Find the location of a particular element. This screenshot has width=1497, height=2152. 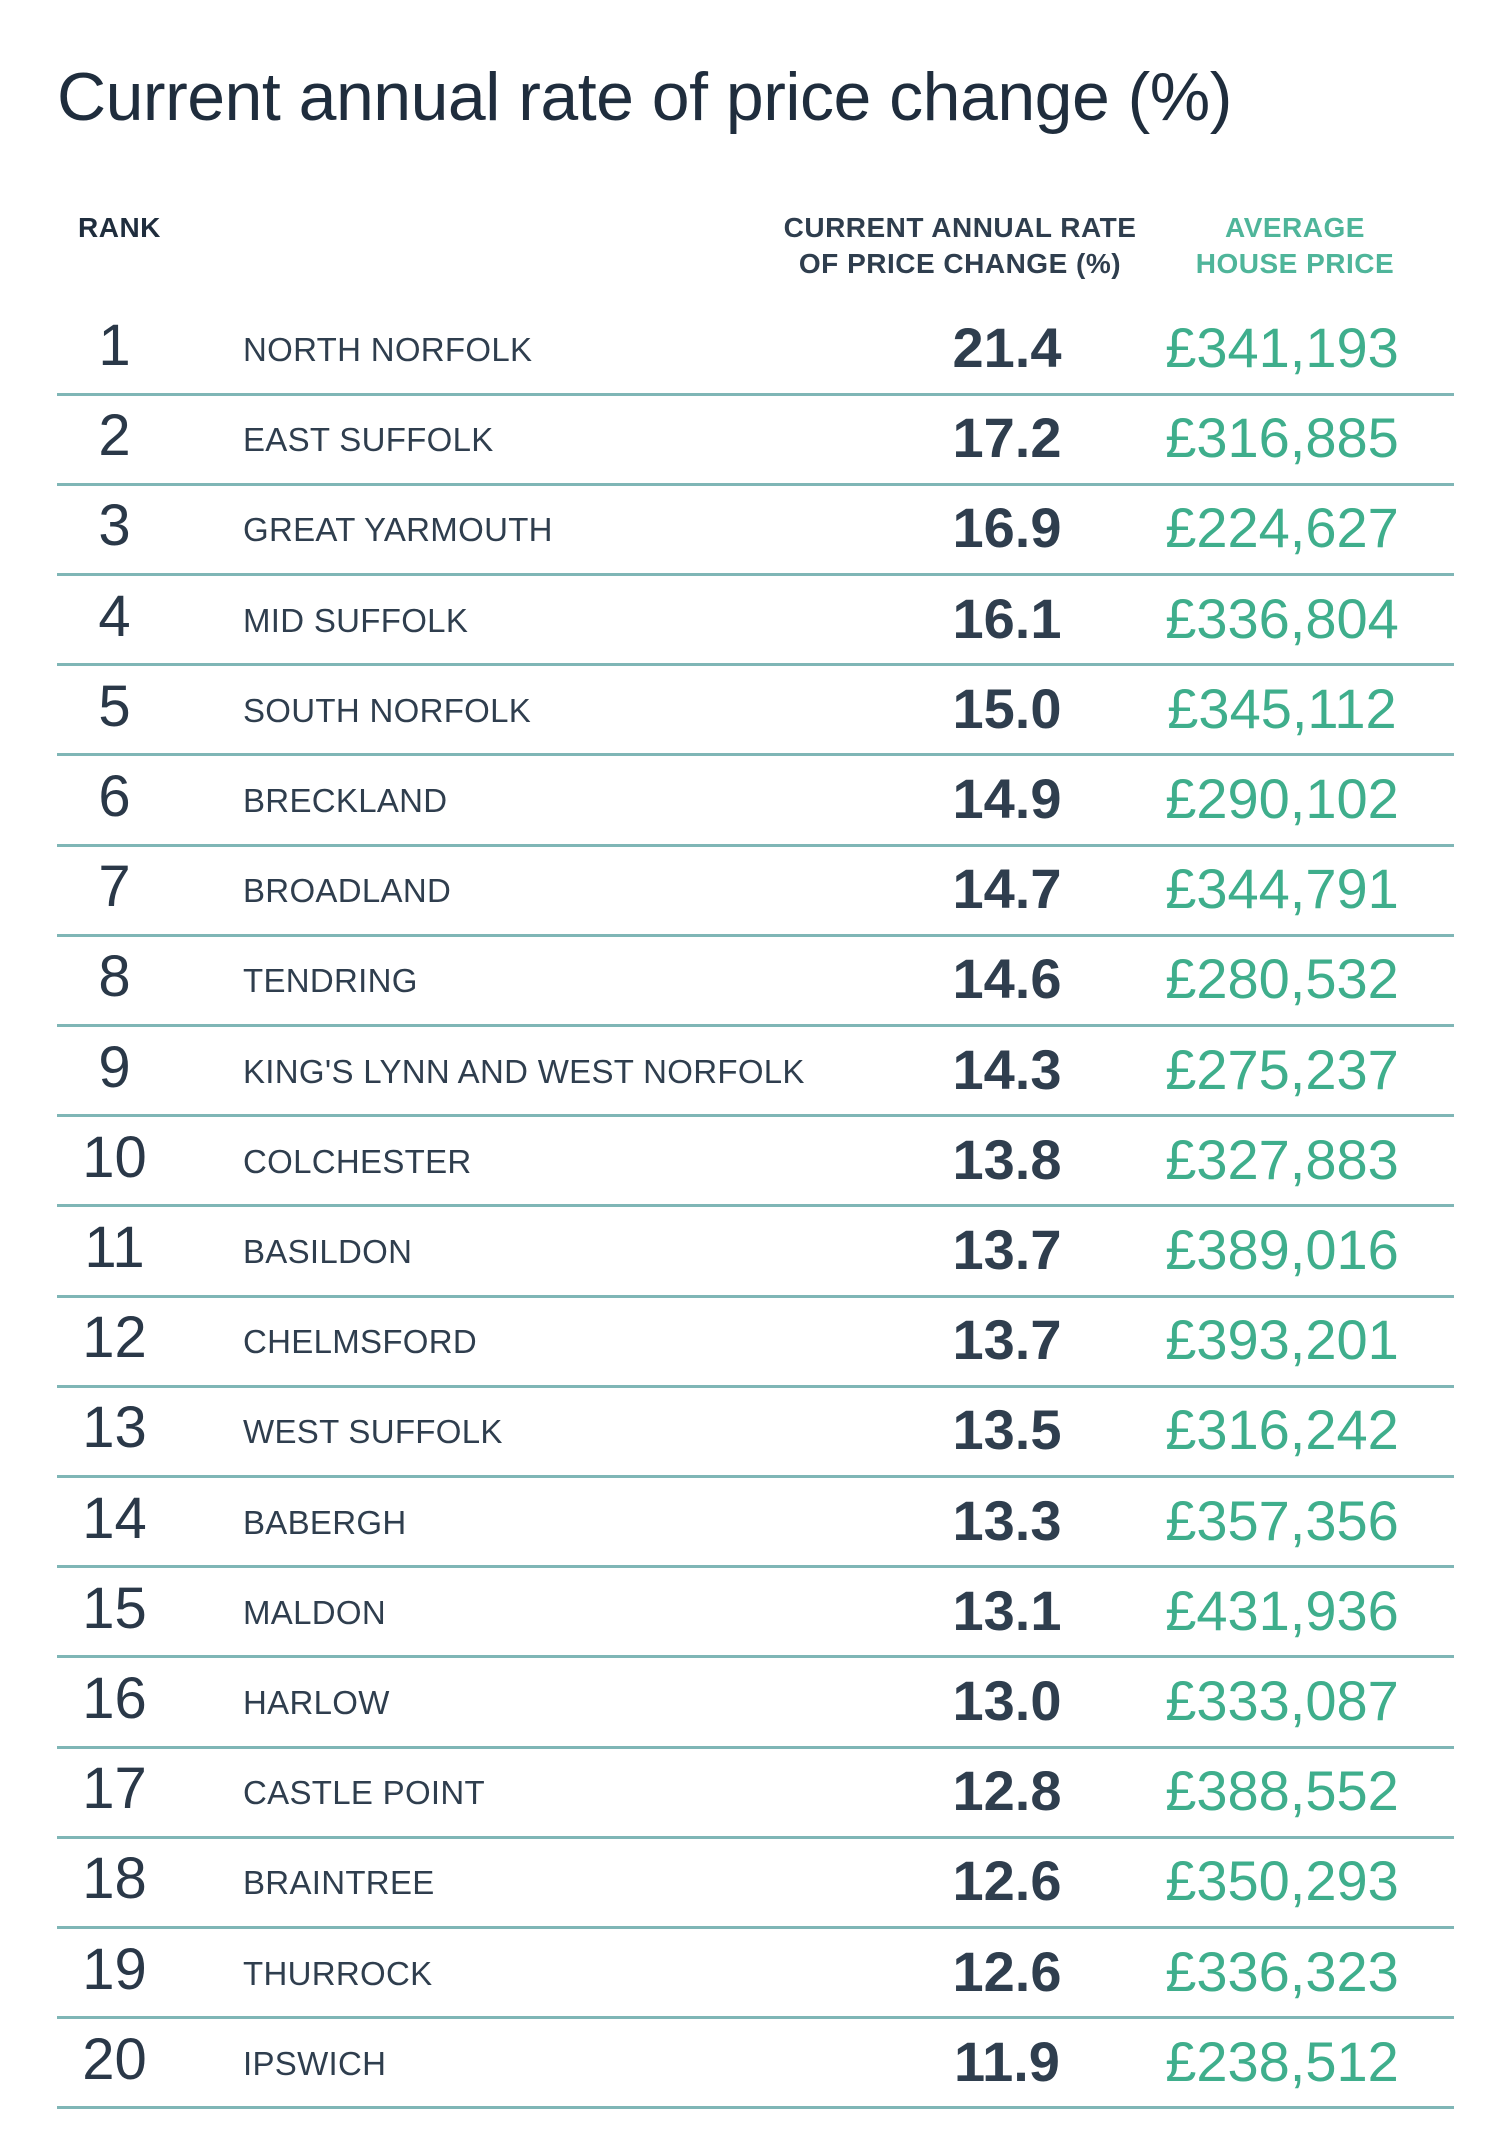

rate-cell: 14.6 is located at coordinates (1007, 979).